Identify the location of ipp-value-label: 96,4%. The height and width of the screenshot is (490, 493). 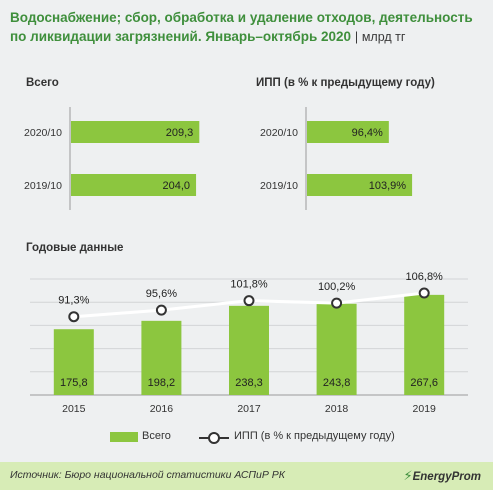
(367, 133).